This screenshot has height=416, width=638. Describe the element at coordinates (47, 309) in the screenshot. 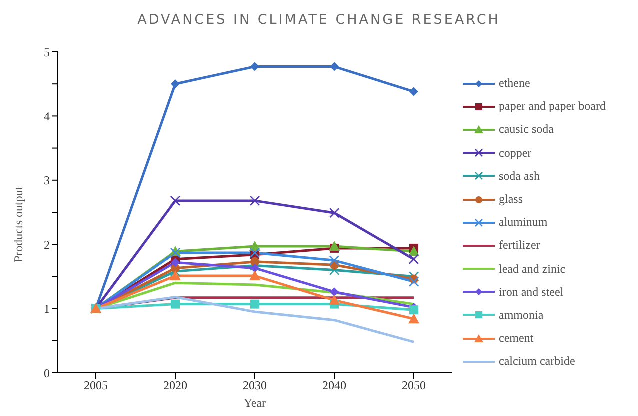

I see `y-tick-label: 1` at that location.